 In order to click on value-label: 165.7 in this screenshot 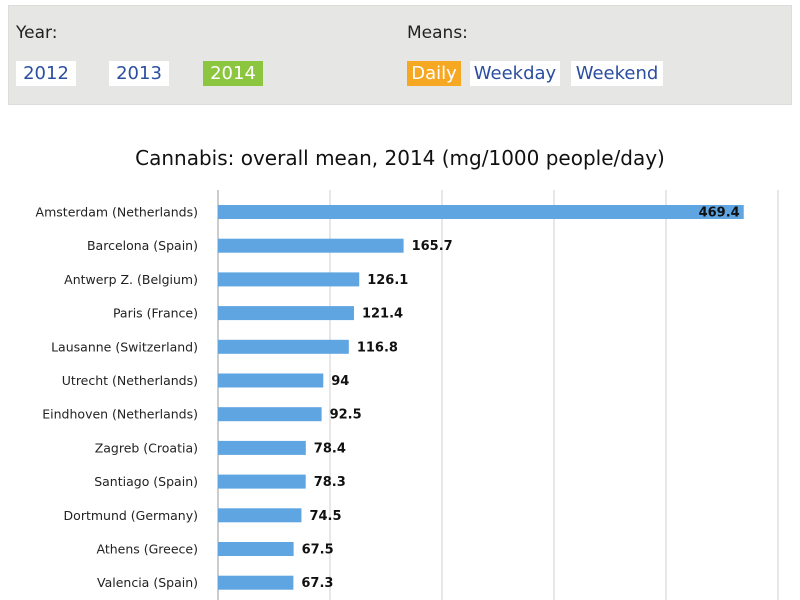, I will do `click(432, 246)`.